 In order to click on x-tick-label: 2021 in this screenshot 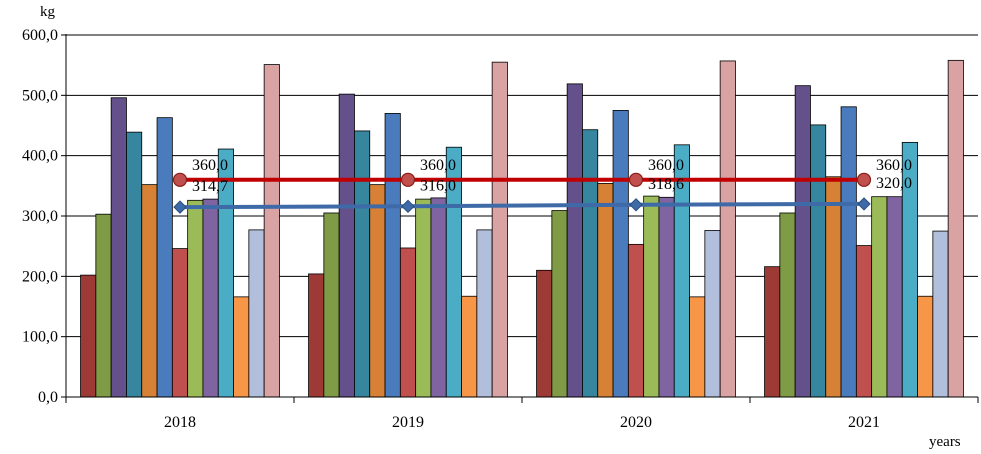, I will do `click(864, 422)`.